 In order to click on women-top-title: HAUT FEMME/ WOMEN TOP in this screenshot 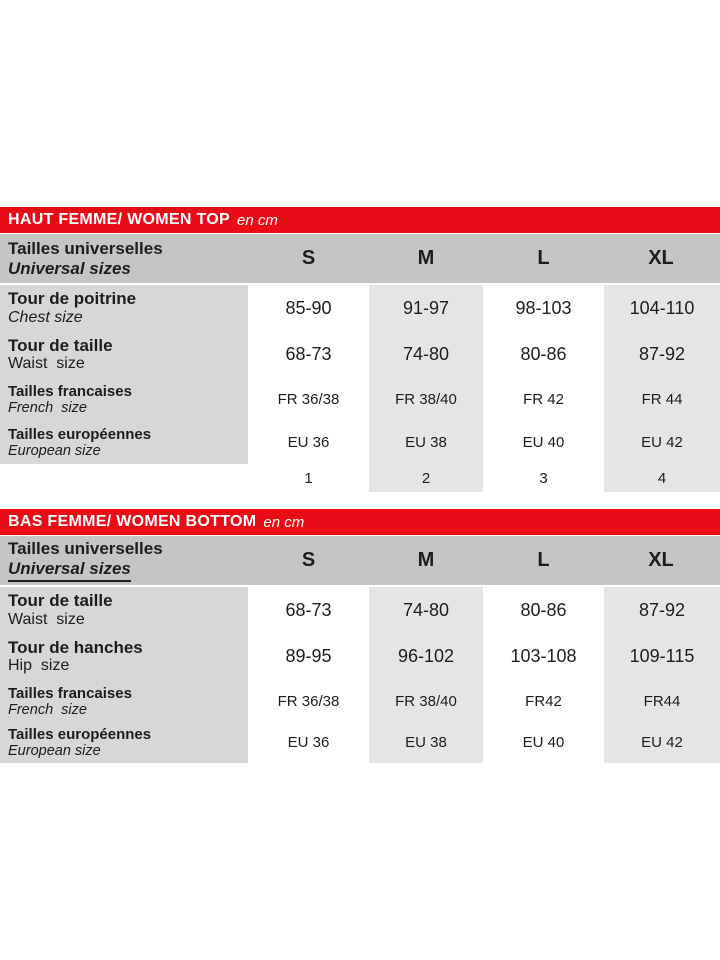, I will do `click(119, 219)`.